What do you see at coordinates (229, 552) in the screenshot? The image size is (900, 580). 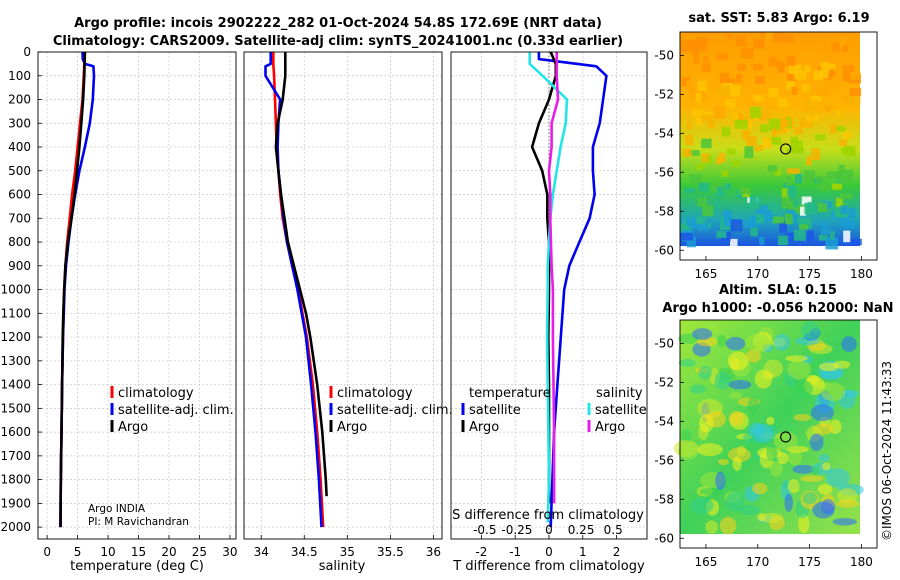 I see `x-tick-label: 30` at bounding box center [229, 552].